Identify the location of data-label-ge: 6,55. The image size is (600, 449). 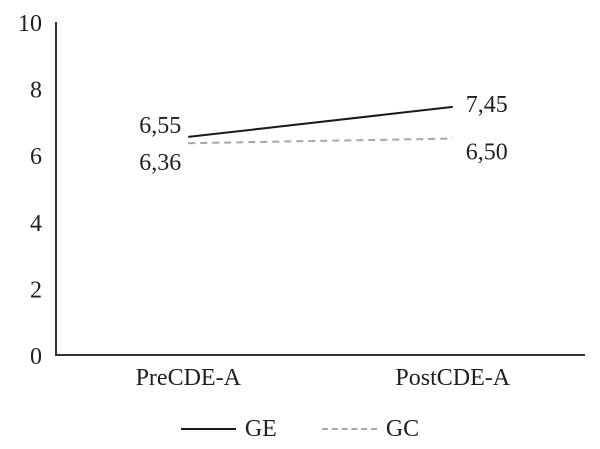
(160, 126).